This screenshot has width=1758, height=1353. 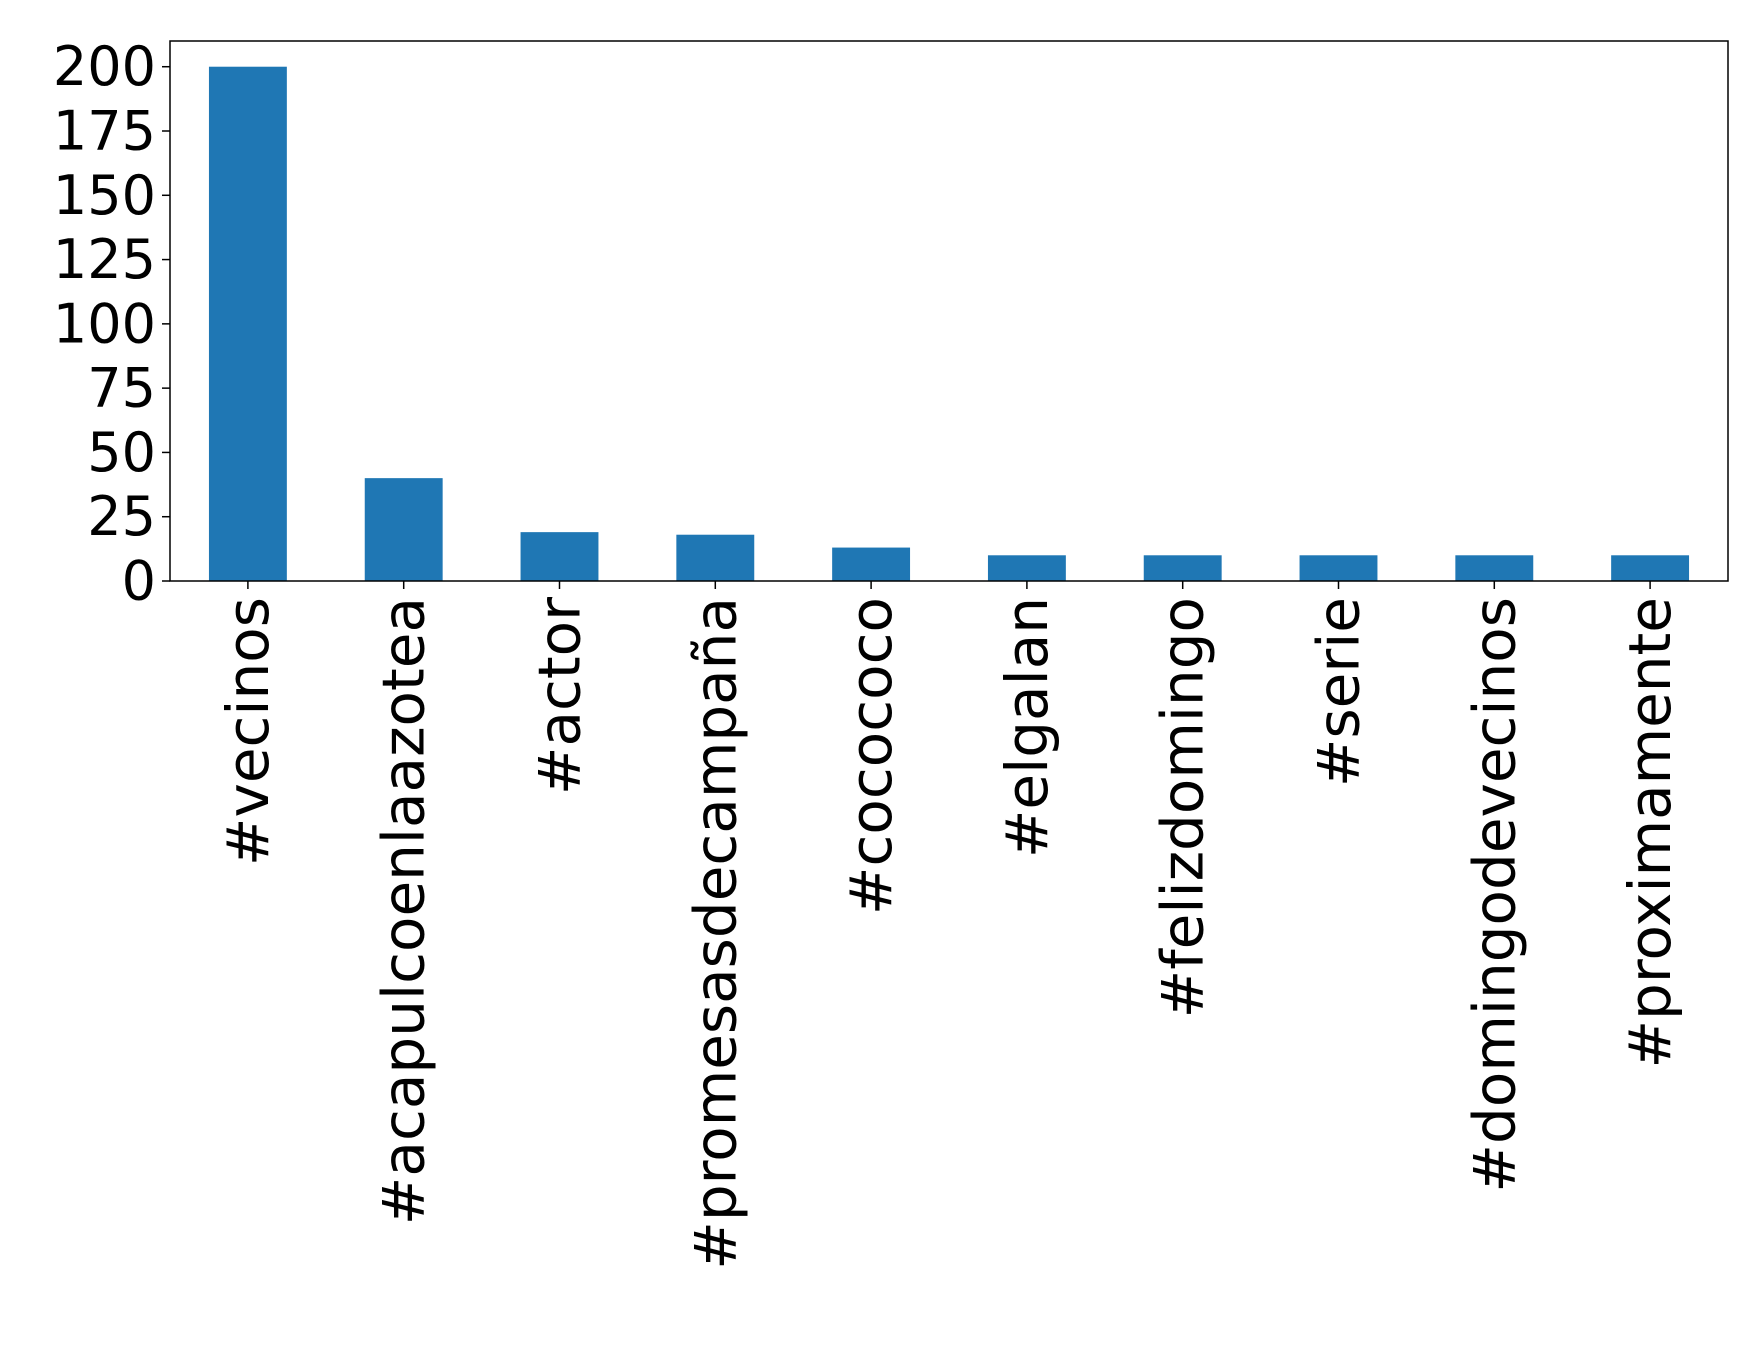 I want to click on y-tick-label: 200, so click(x=104, y=66).